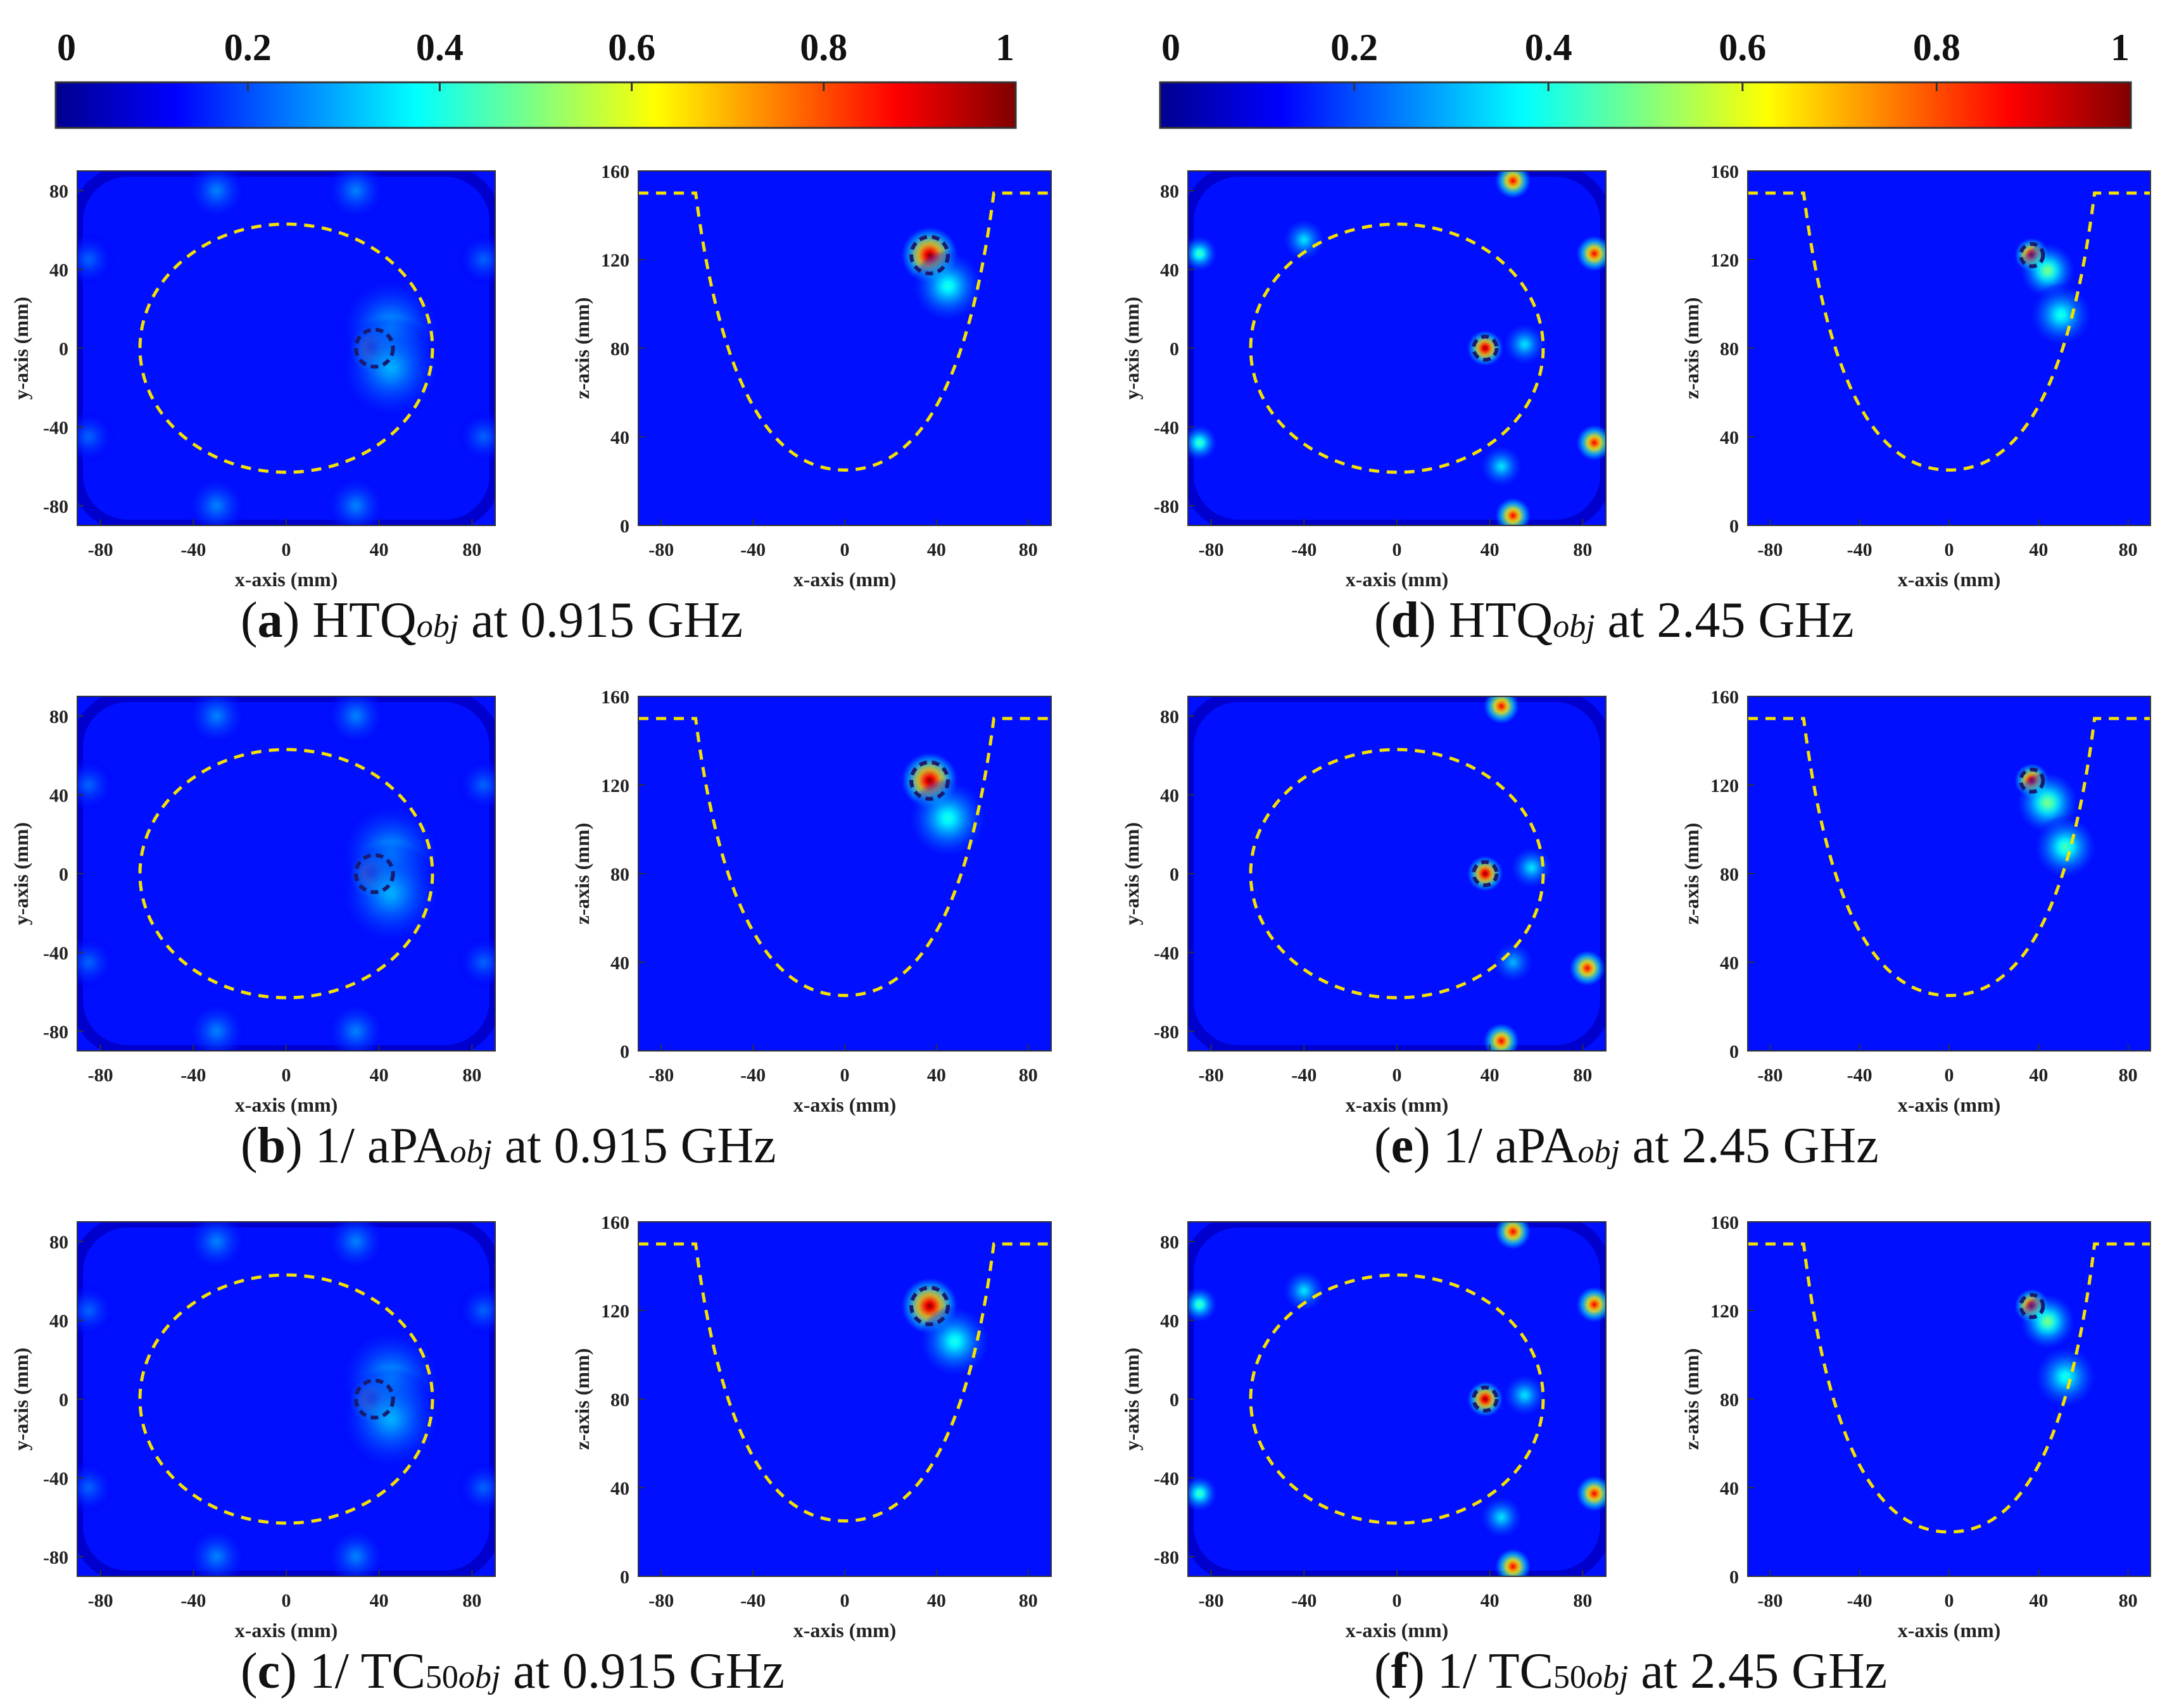  I want to click on heatmap-background, so click(844, 348).